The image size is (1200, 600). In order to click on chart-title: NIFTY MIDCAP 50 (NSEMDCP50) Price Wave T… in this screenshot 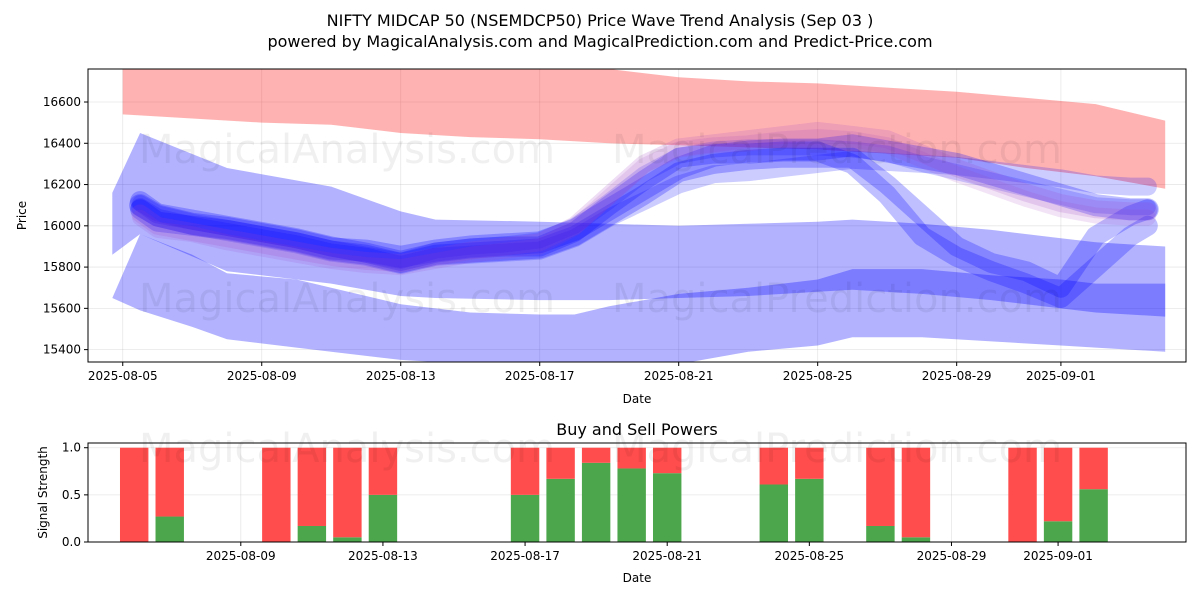, I will do `click(600, 20)`.